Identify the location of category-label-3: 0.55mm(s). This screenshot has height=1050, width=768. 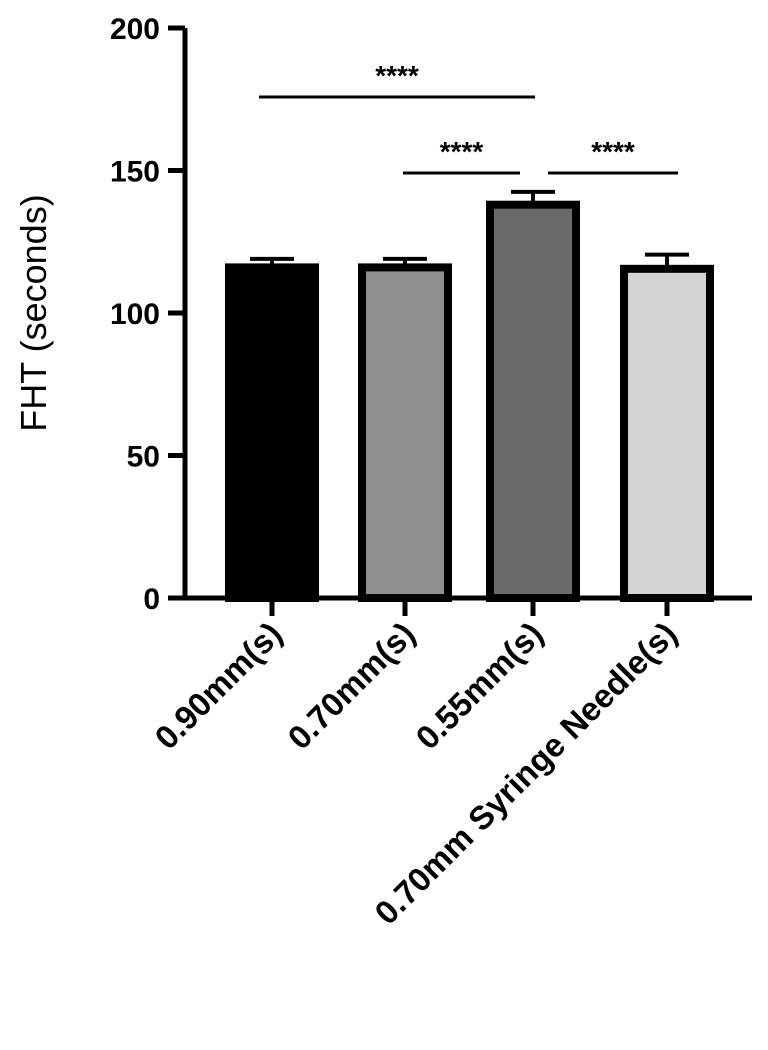
(479, 686).